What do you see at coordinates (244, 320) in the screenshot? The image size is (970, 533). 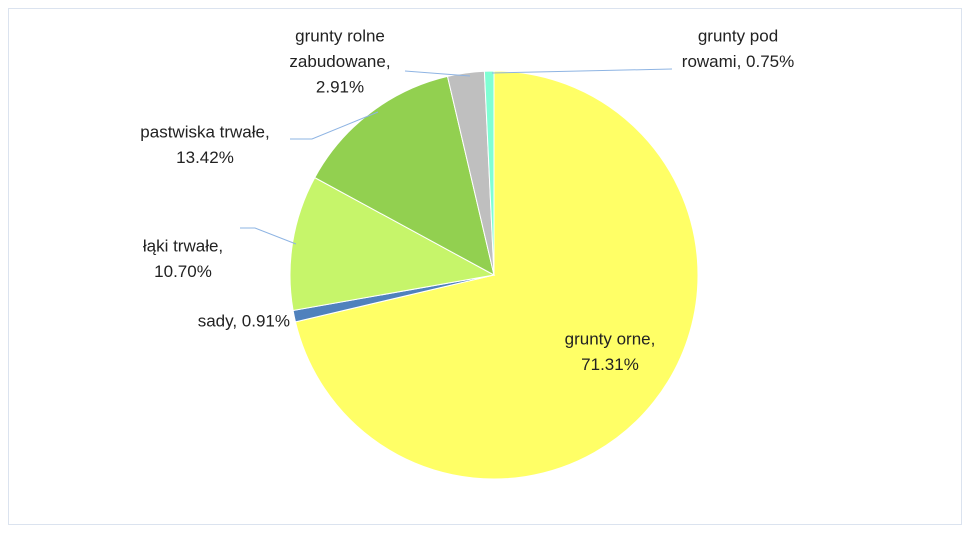 I see `data-label: sady, 0.91%` at bounding box center [244, 320].